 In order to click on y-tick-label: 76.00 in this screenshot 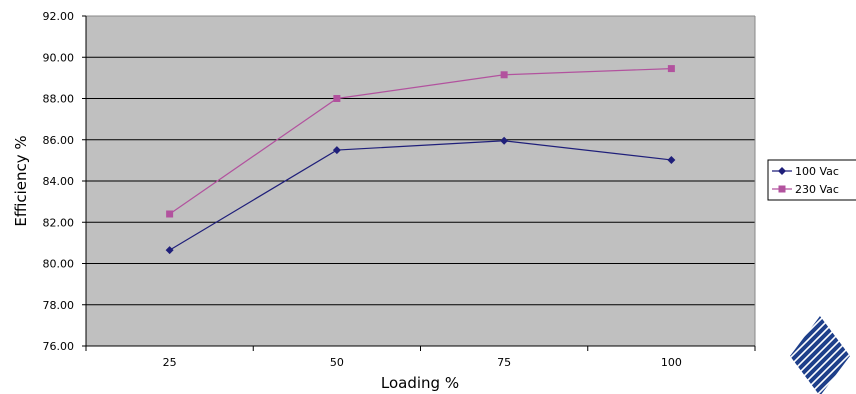, I will do `click(59, 346)`.